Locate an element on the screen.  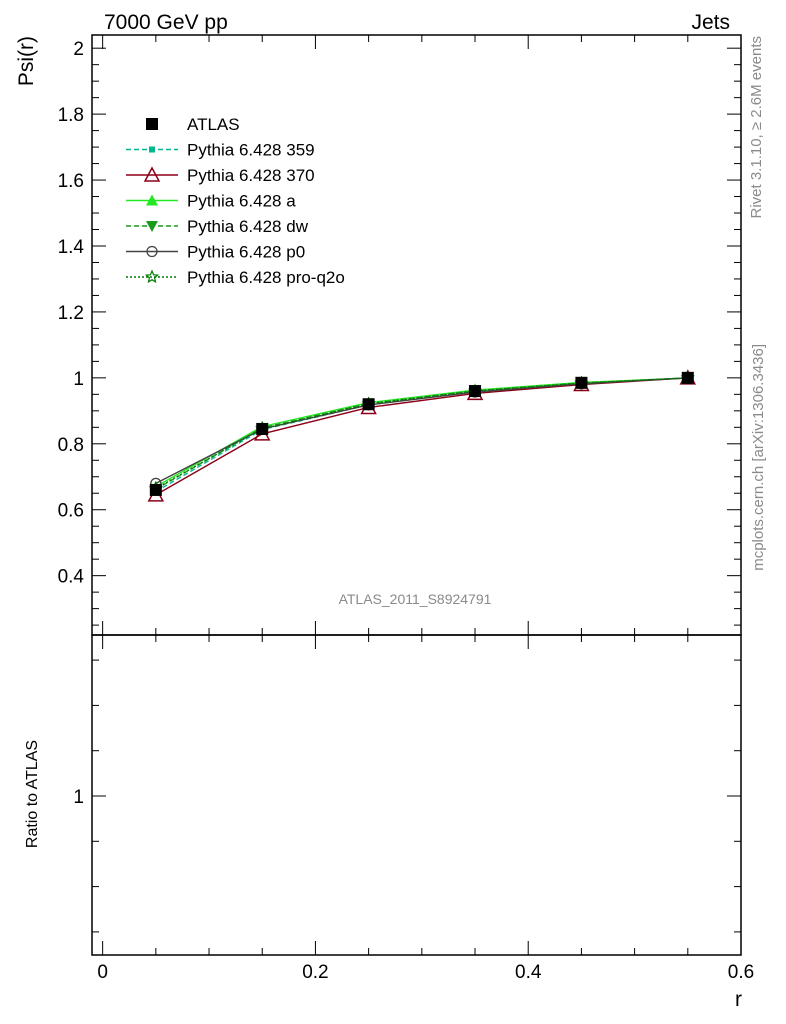
legend-label: Pythia 6.428 370 is located at coordinates (251, 175).